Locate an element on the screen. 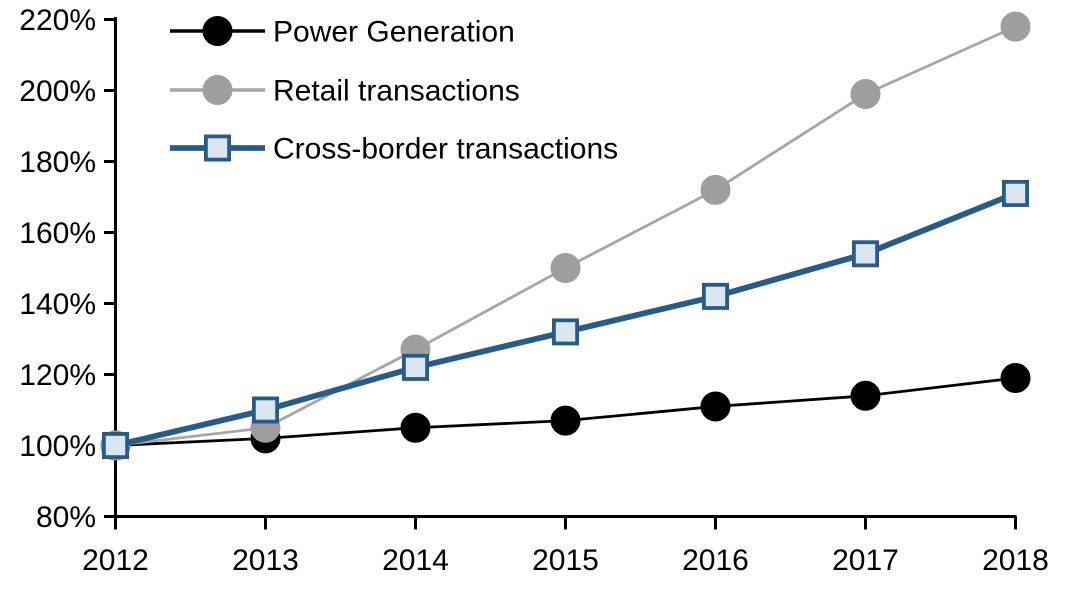  y-tick-label: 120% is located at coordinates (57, 375).